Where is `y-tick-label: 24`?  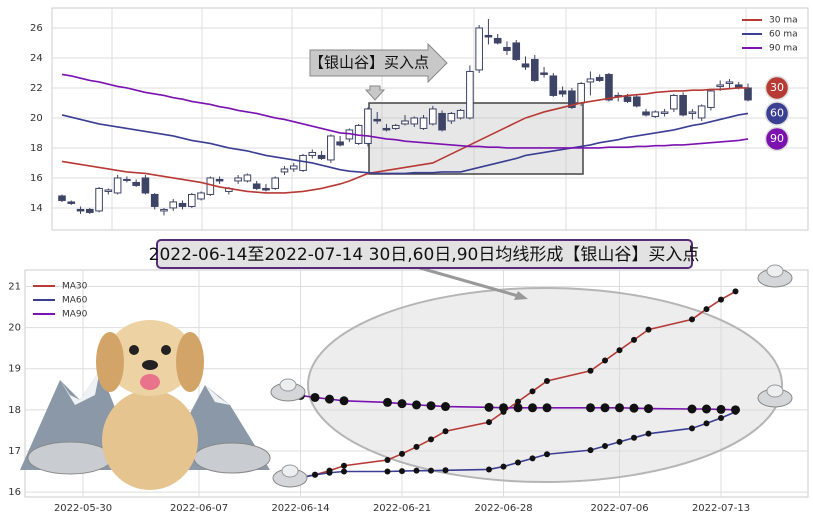
y-tick-label: 24 is located at coordinates (36, 58).